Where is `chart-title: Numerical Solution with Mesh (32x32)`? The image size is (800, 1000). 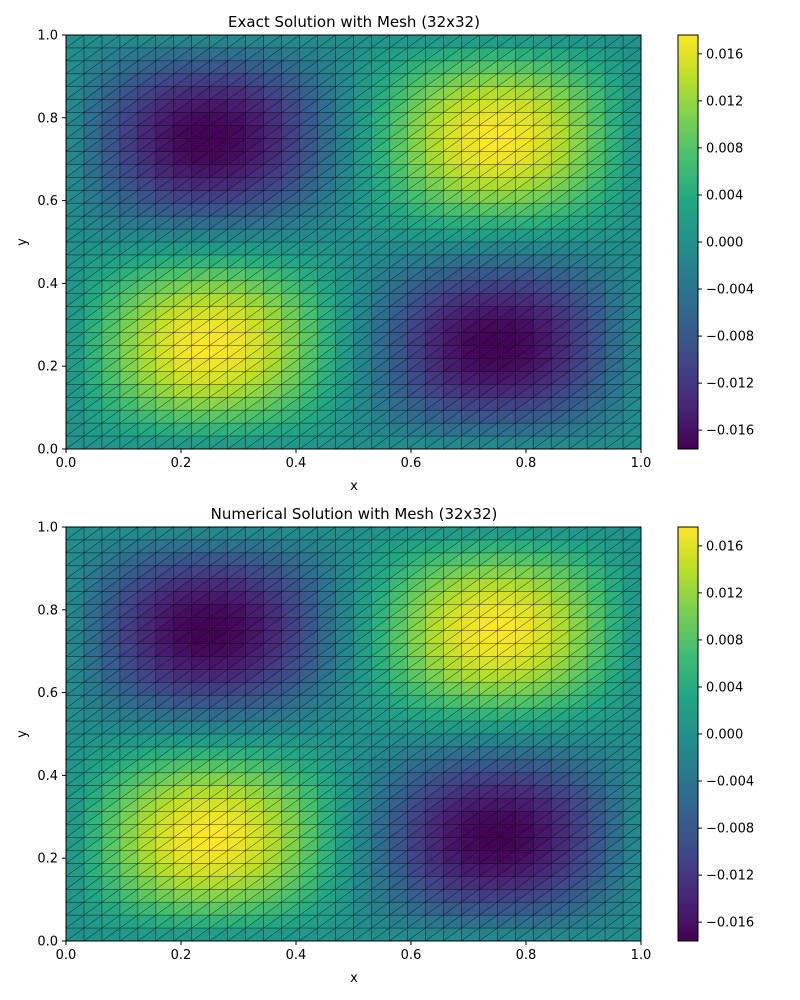 chart-title: Numerical Solution with Mesh (32x32) is located at coordinates (354, 514).